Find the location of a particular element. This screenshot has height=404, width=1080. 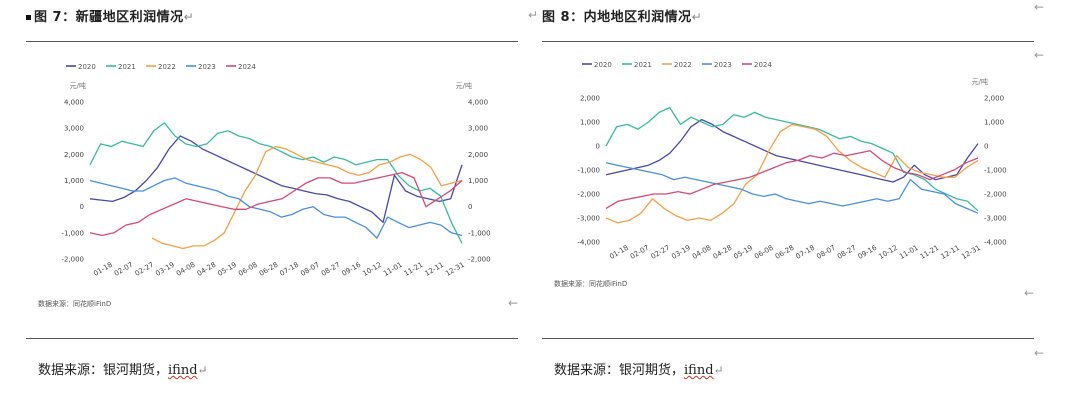

return-arrow-icon: ↵ is located at coordinates (533, 15).